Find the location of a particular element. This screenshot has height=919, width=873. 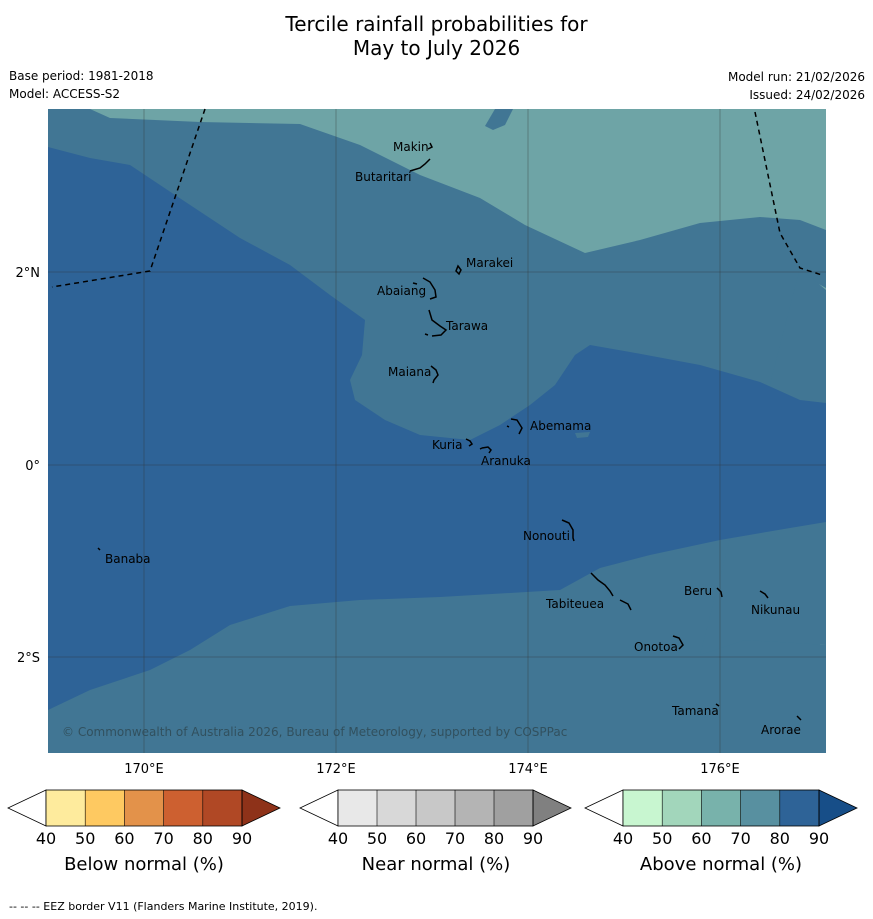

island-label-tarawa: Tarawa is located at coordinates (466, 326).